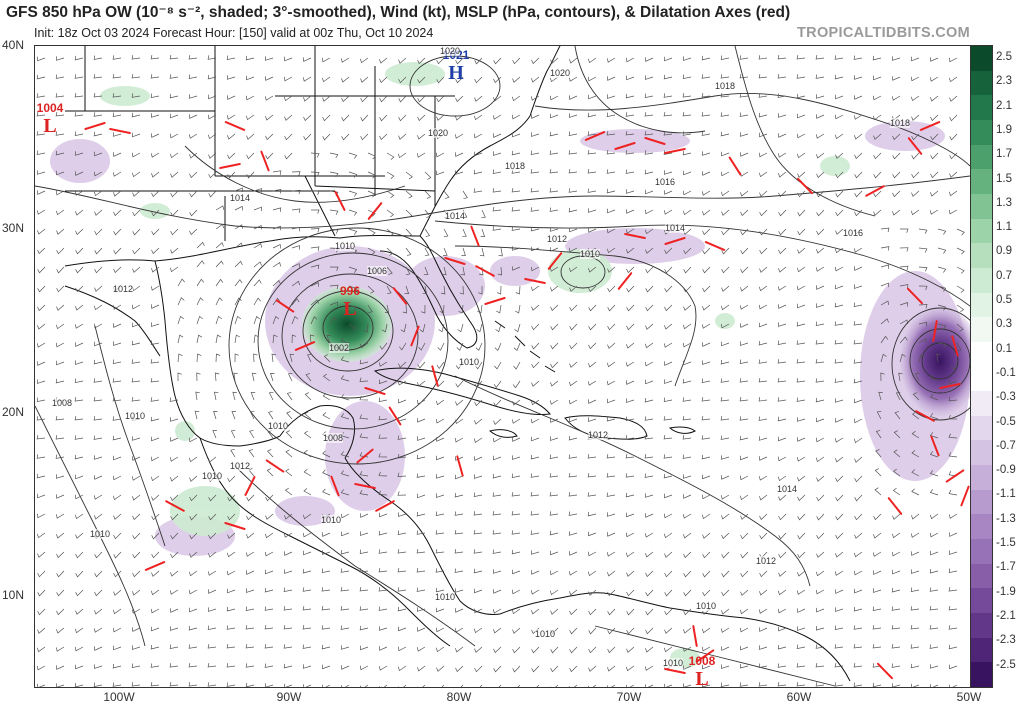  I want to click on colorbar-tick-label: 1.5, so click(1004, 178).